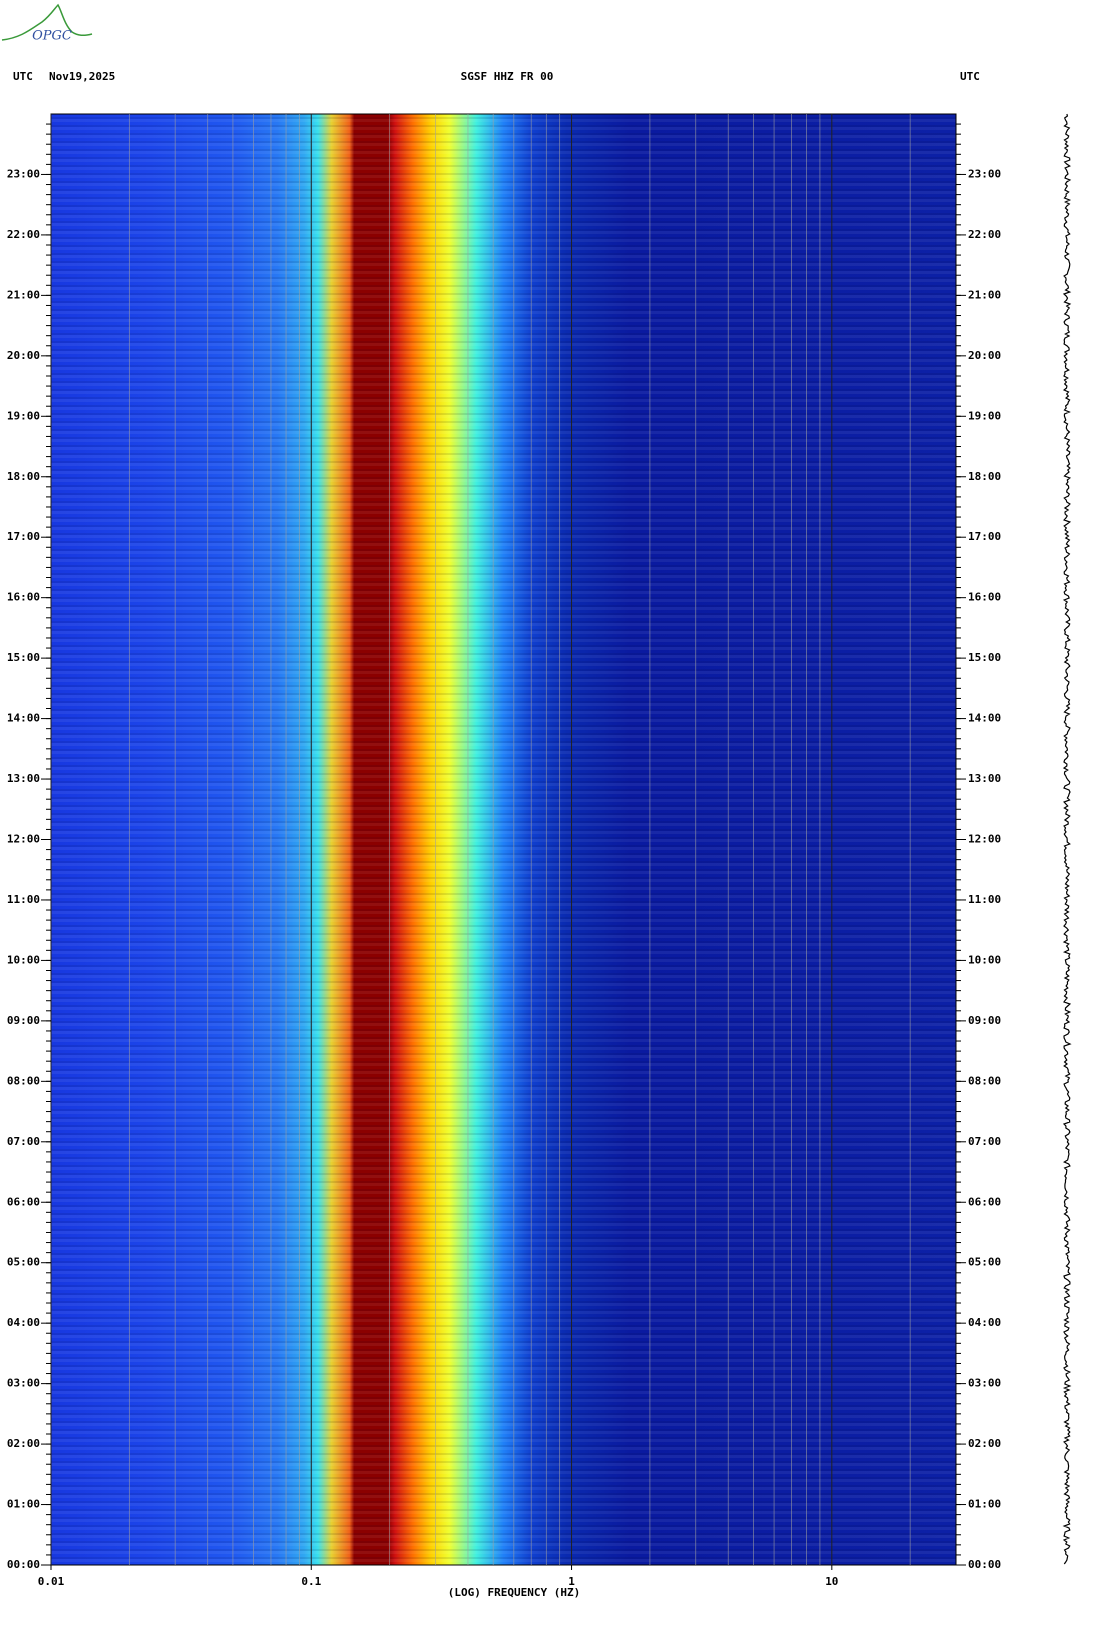  What do you see at coordinates (507, 76) in the screenshot?
I see `chart-title: SGSF HHZ FR 00` at bounding box center [507, 76].